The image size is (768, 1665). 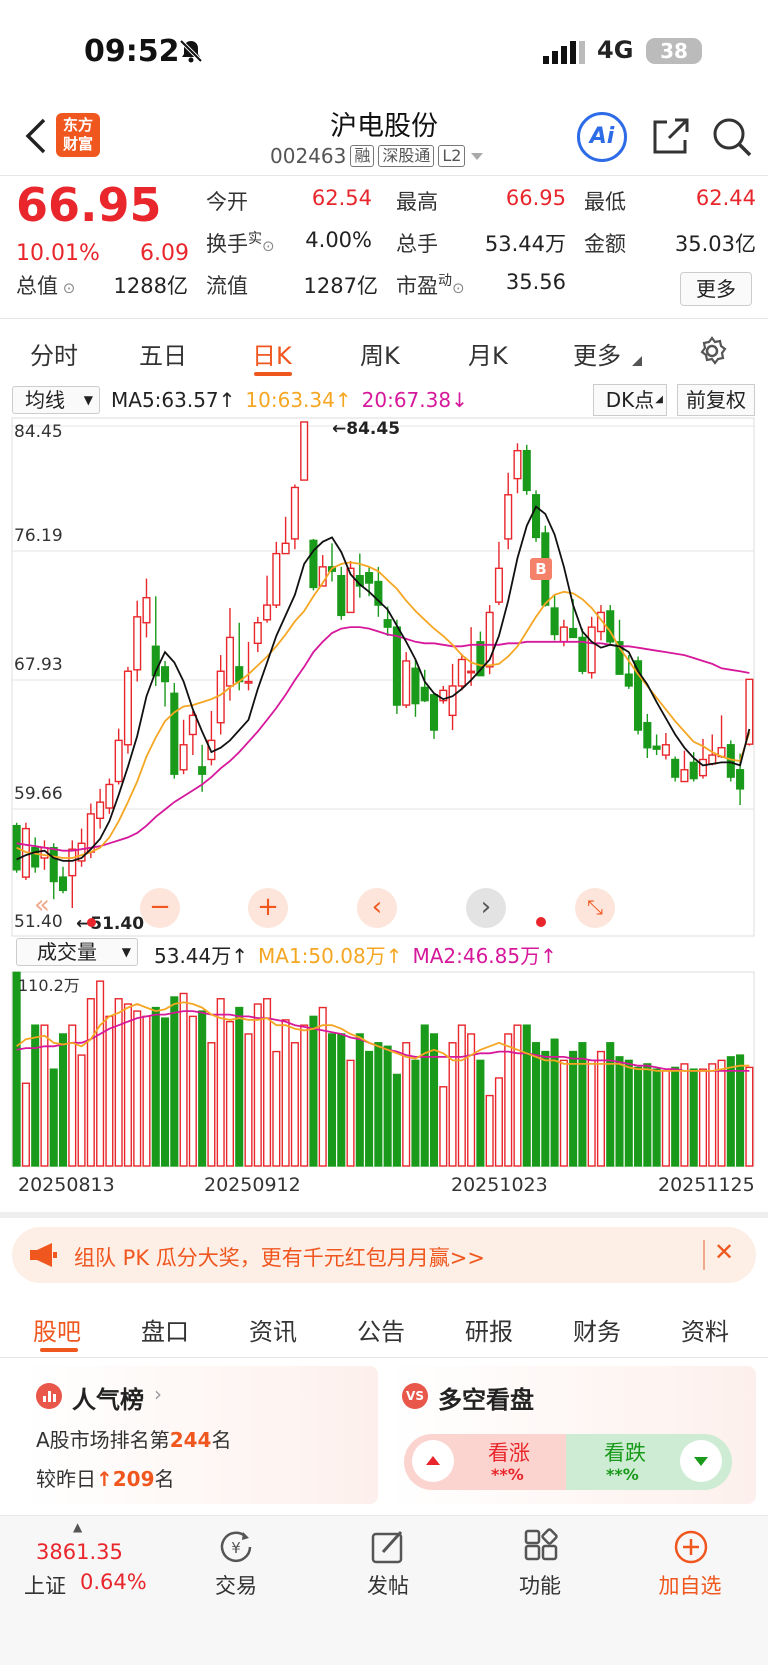 What do you see at coordinates (340, 286) in the screenshot?
I see `quote-value-7: 1287亿` at bounding box center [340, 286].